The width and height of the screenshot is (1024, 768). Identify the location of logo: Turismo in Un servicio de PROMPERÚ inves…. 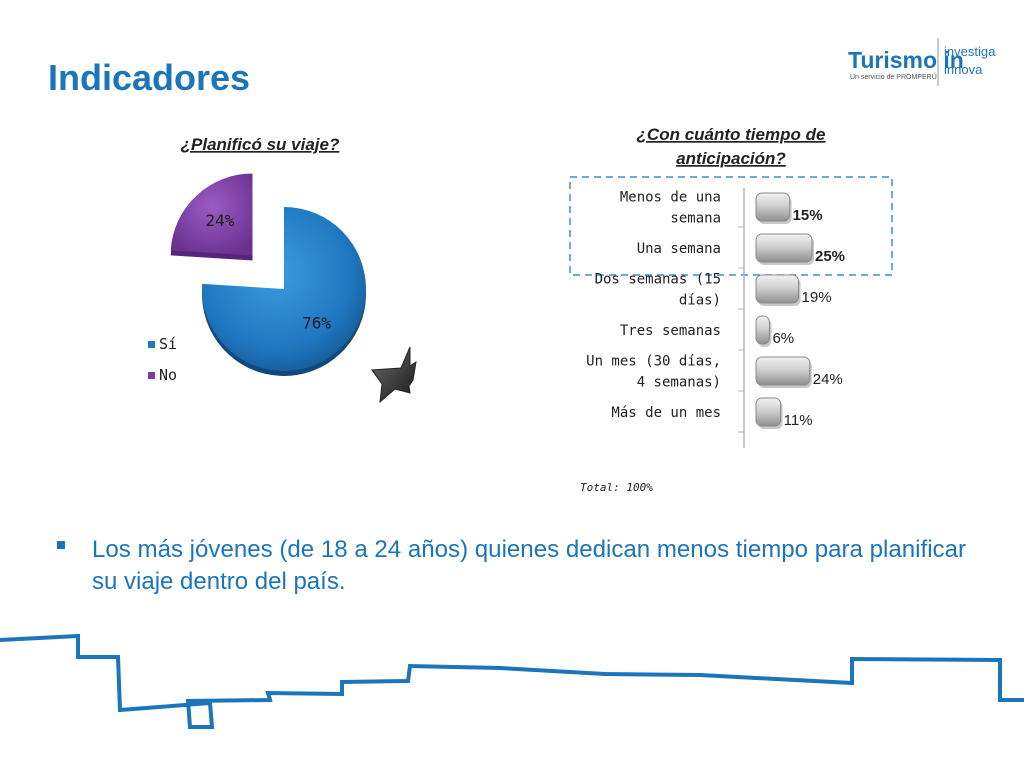
(922, 62).